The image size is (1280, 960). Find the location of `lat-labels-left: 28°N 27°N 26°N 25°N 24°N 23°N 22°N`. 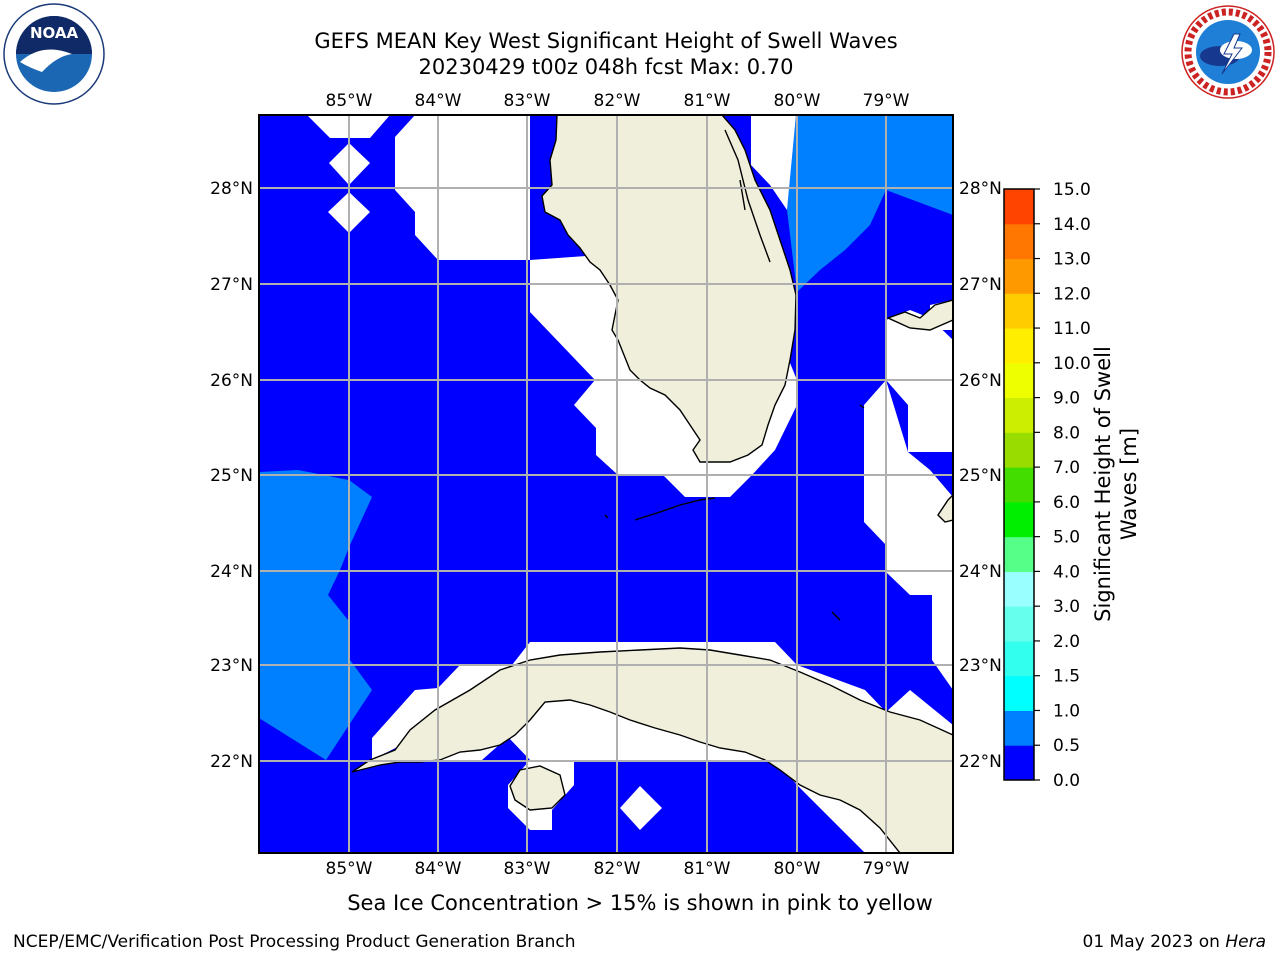

lat-labels-left: 28°N 27°N 26°N 25°N 24°N 23°N 22°N is located at coordinates (231, 475).